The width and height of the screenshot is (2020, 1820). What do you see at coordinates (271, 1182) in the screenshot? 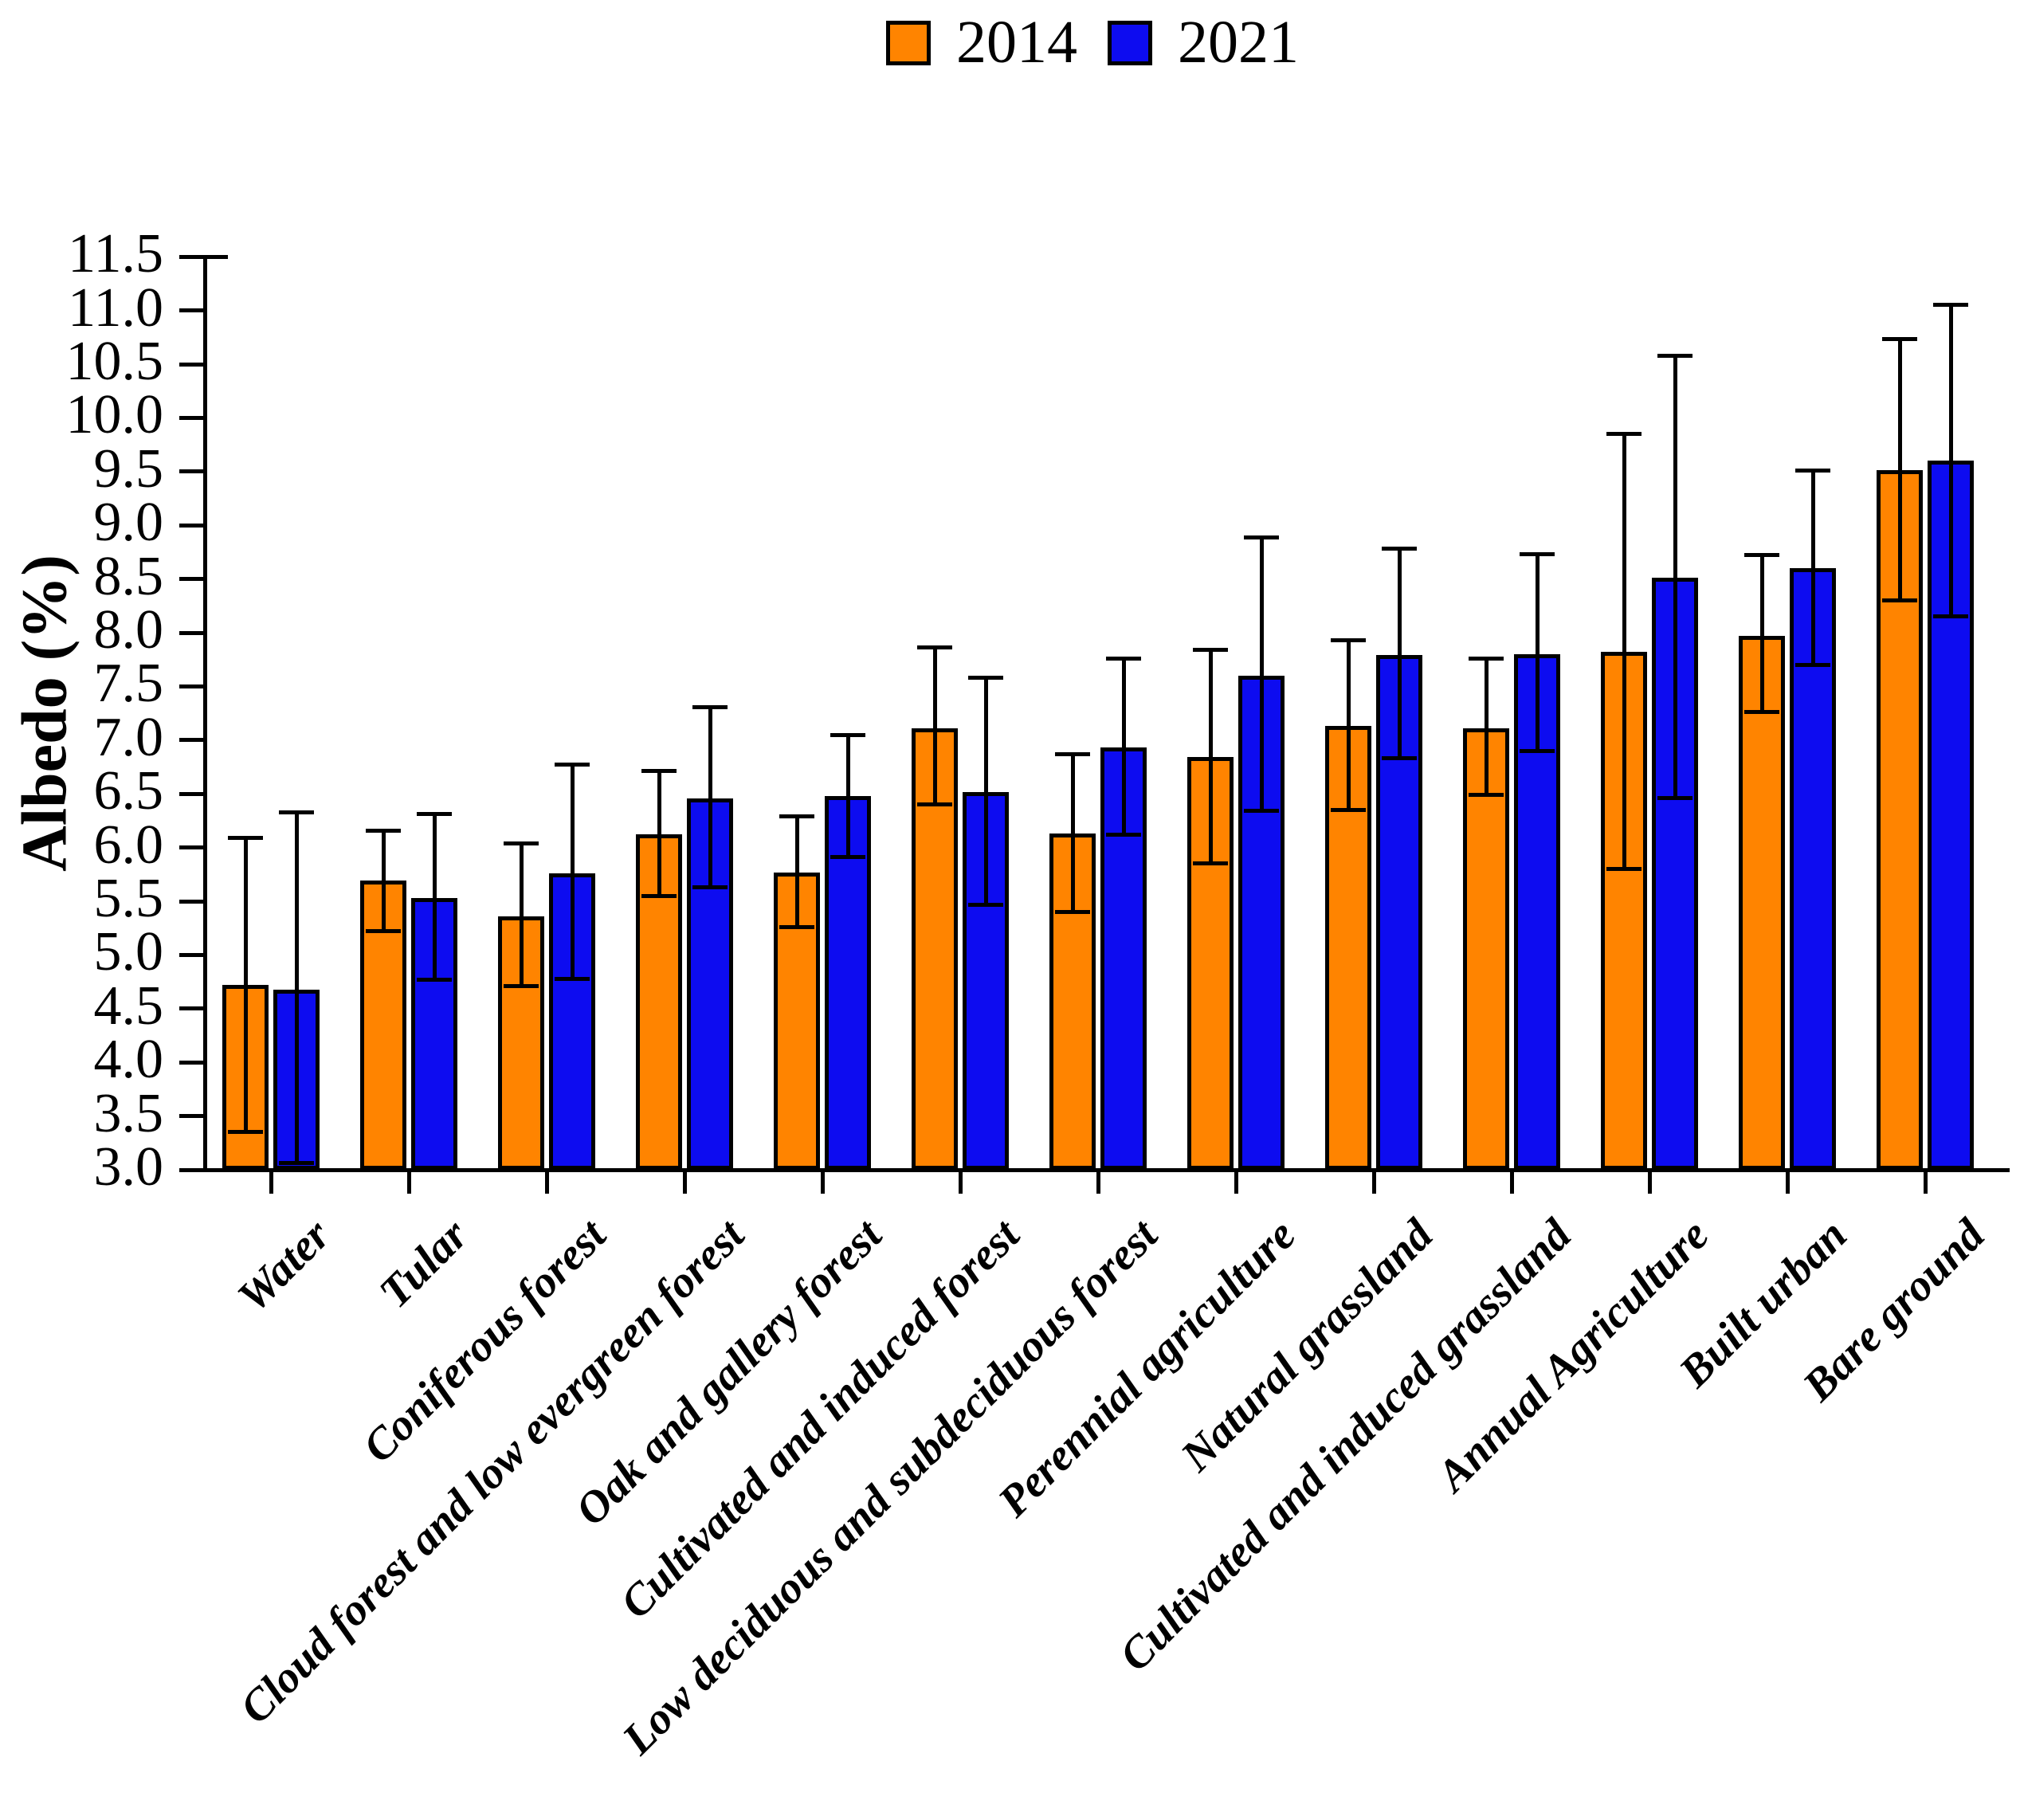
I see `x-tick-water` at bounding box center [271, 1182].